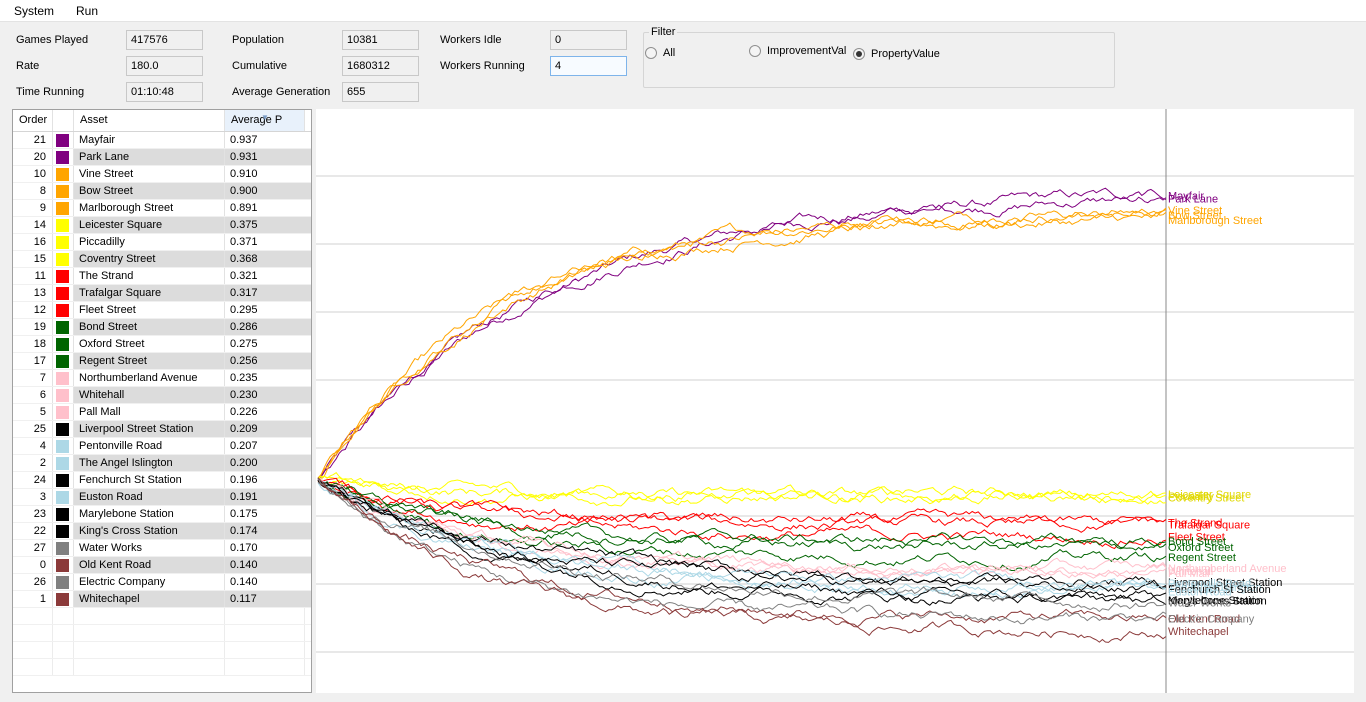  What do you see at coordinates (149, 378) in the screenshot?
I see `asset-cell: Northumberland Avenue` at bounding box center [149, 378].